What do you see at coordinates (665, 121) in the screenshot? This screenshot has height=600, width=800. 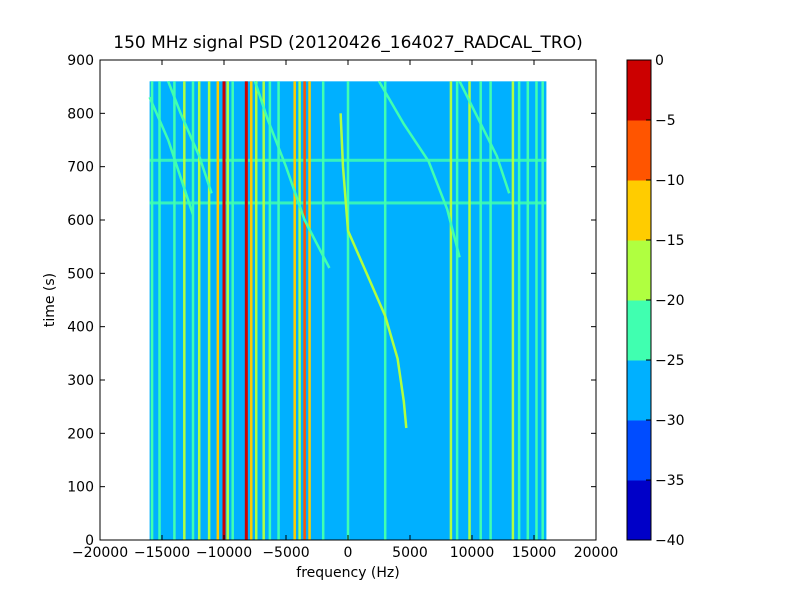 I see `colorbar-tick-label: −5` at bounding box center [665, 121].